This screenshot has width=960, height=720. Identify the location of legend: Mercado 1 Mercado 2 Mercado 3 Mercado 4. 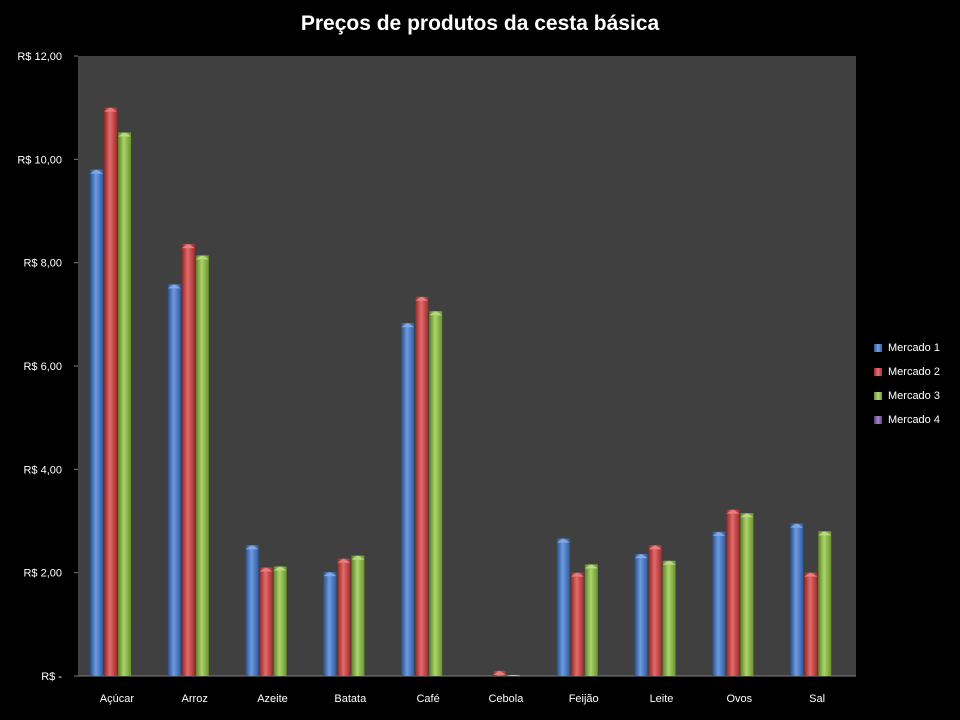
(907, 384).